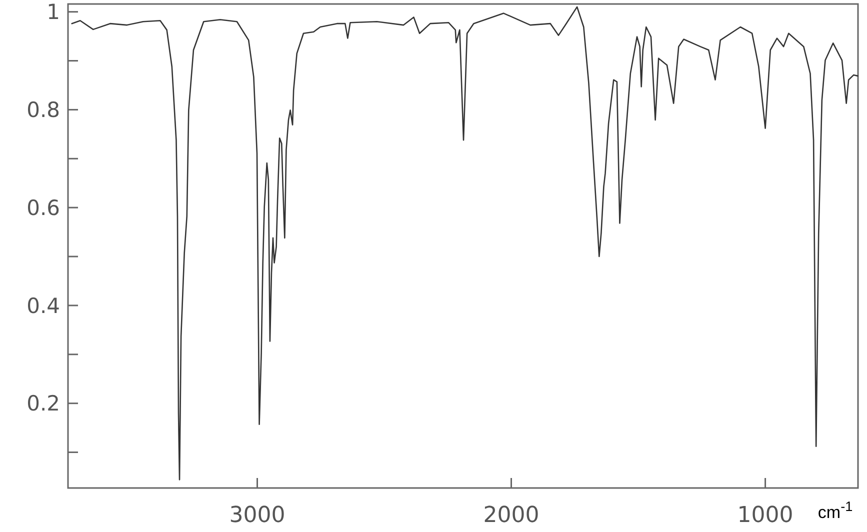 The image size is (867, 532). What do you see at coordinates (53, 12) in the screenshot?
I see `y-tick-label: 1` at bounding box center [53, 12].